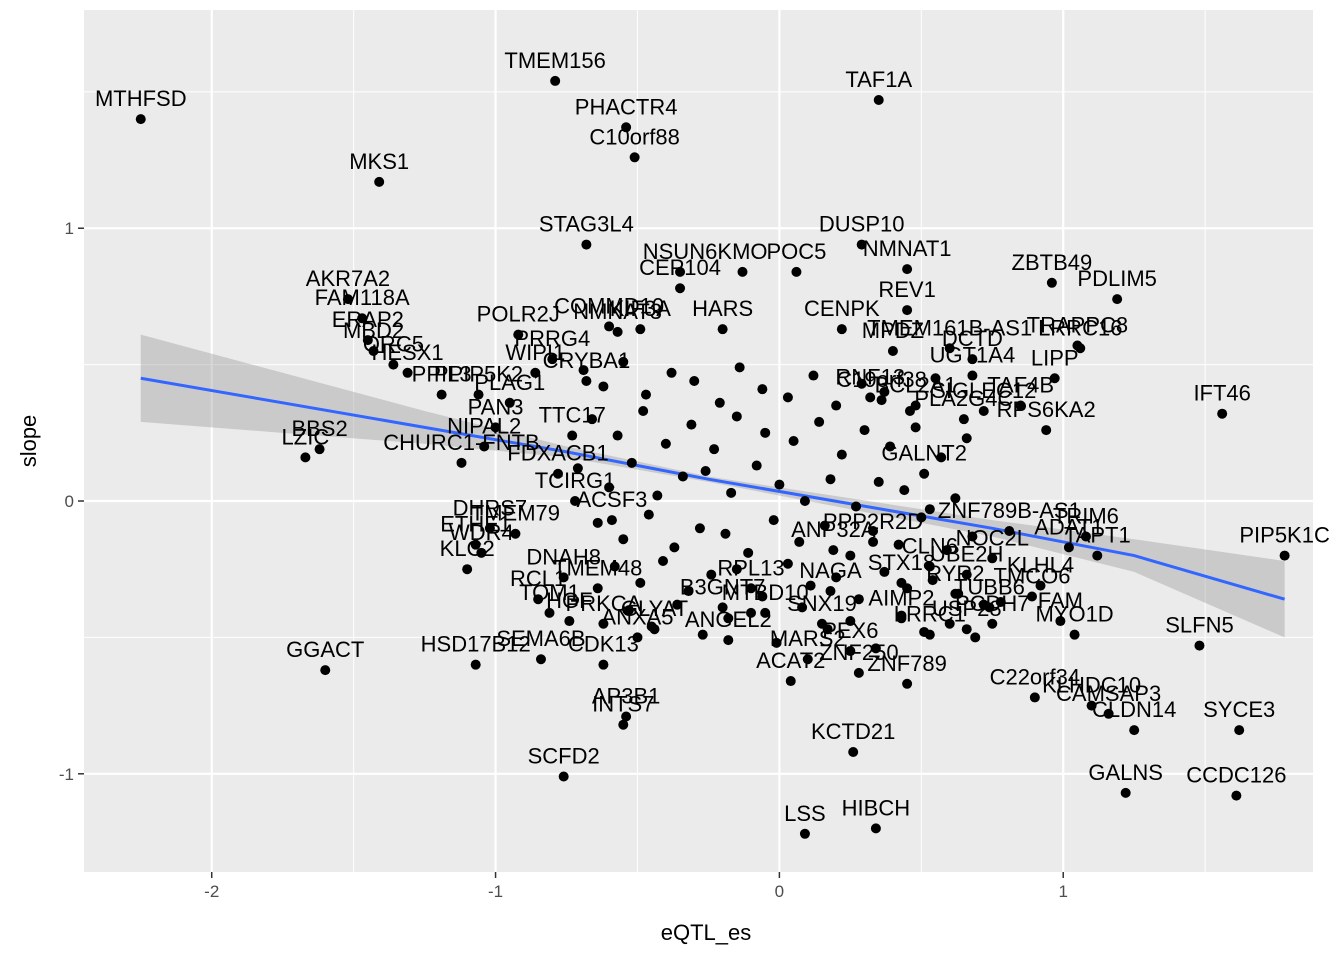 This screenshot has width=1344, height=960. I want to click on point-label: MTHFSD, so click(141, 98).